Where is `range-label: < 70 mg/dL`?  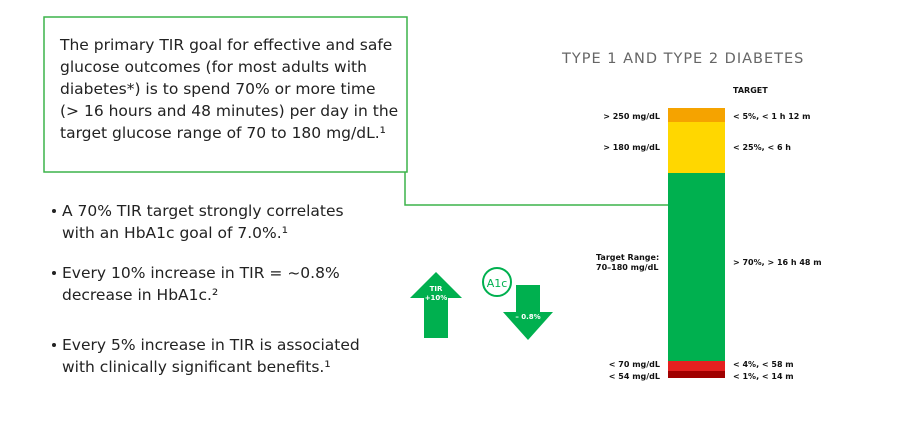 range-label: < 70 mg/dL is located at coordinates (634, 364).